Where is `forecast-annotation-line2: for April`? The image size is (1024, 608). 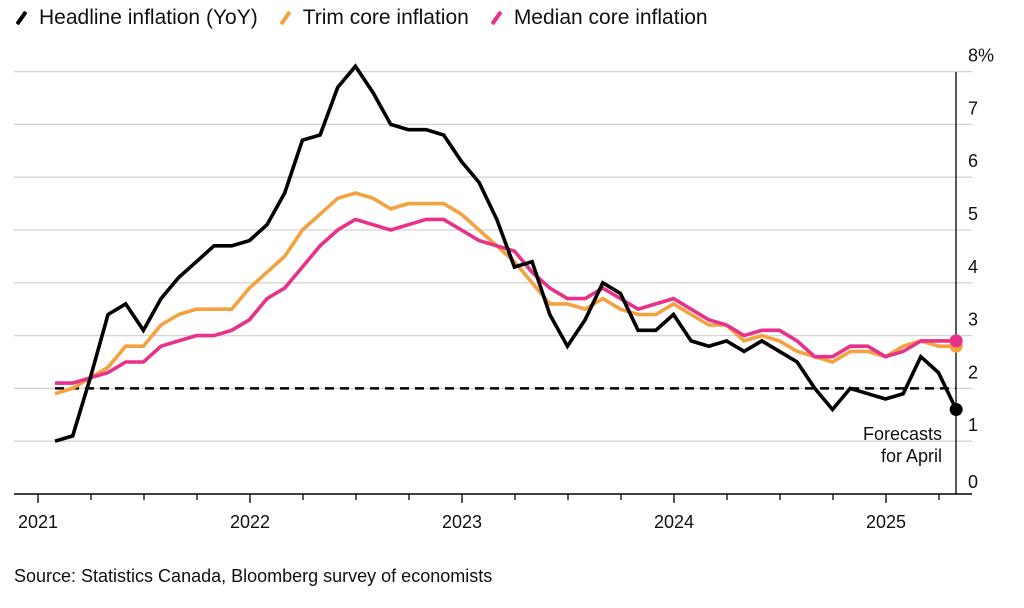 forecast-annotation-line2: for April is located at coordinates (911, 456).